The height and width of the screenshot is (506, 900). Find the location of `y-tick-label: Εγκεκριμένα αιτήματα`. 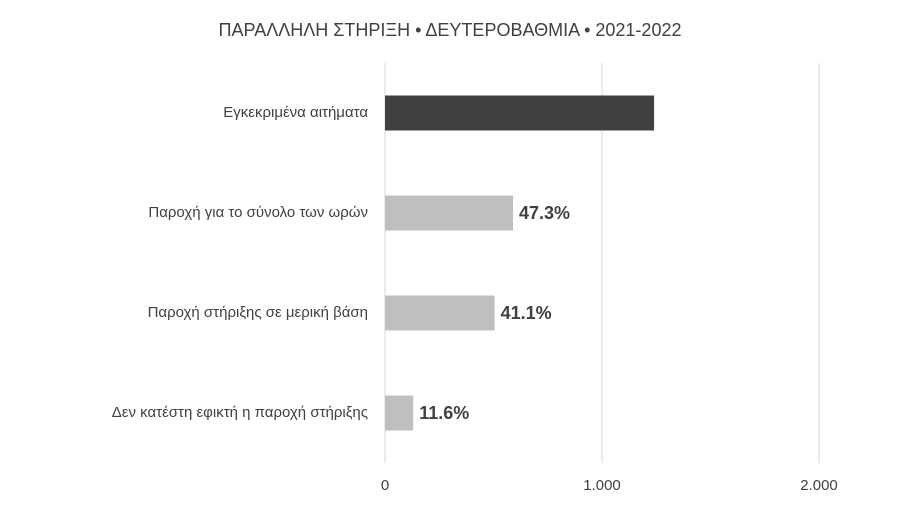

y-tick-label: Εγκεκριμένα αιτήματα is located at coordinates (295, 112).